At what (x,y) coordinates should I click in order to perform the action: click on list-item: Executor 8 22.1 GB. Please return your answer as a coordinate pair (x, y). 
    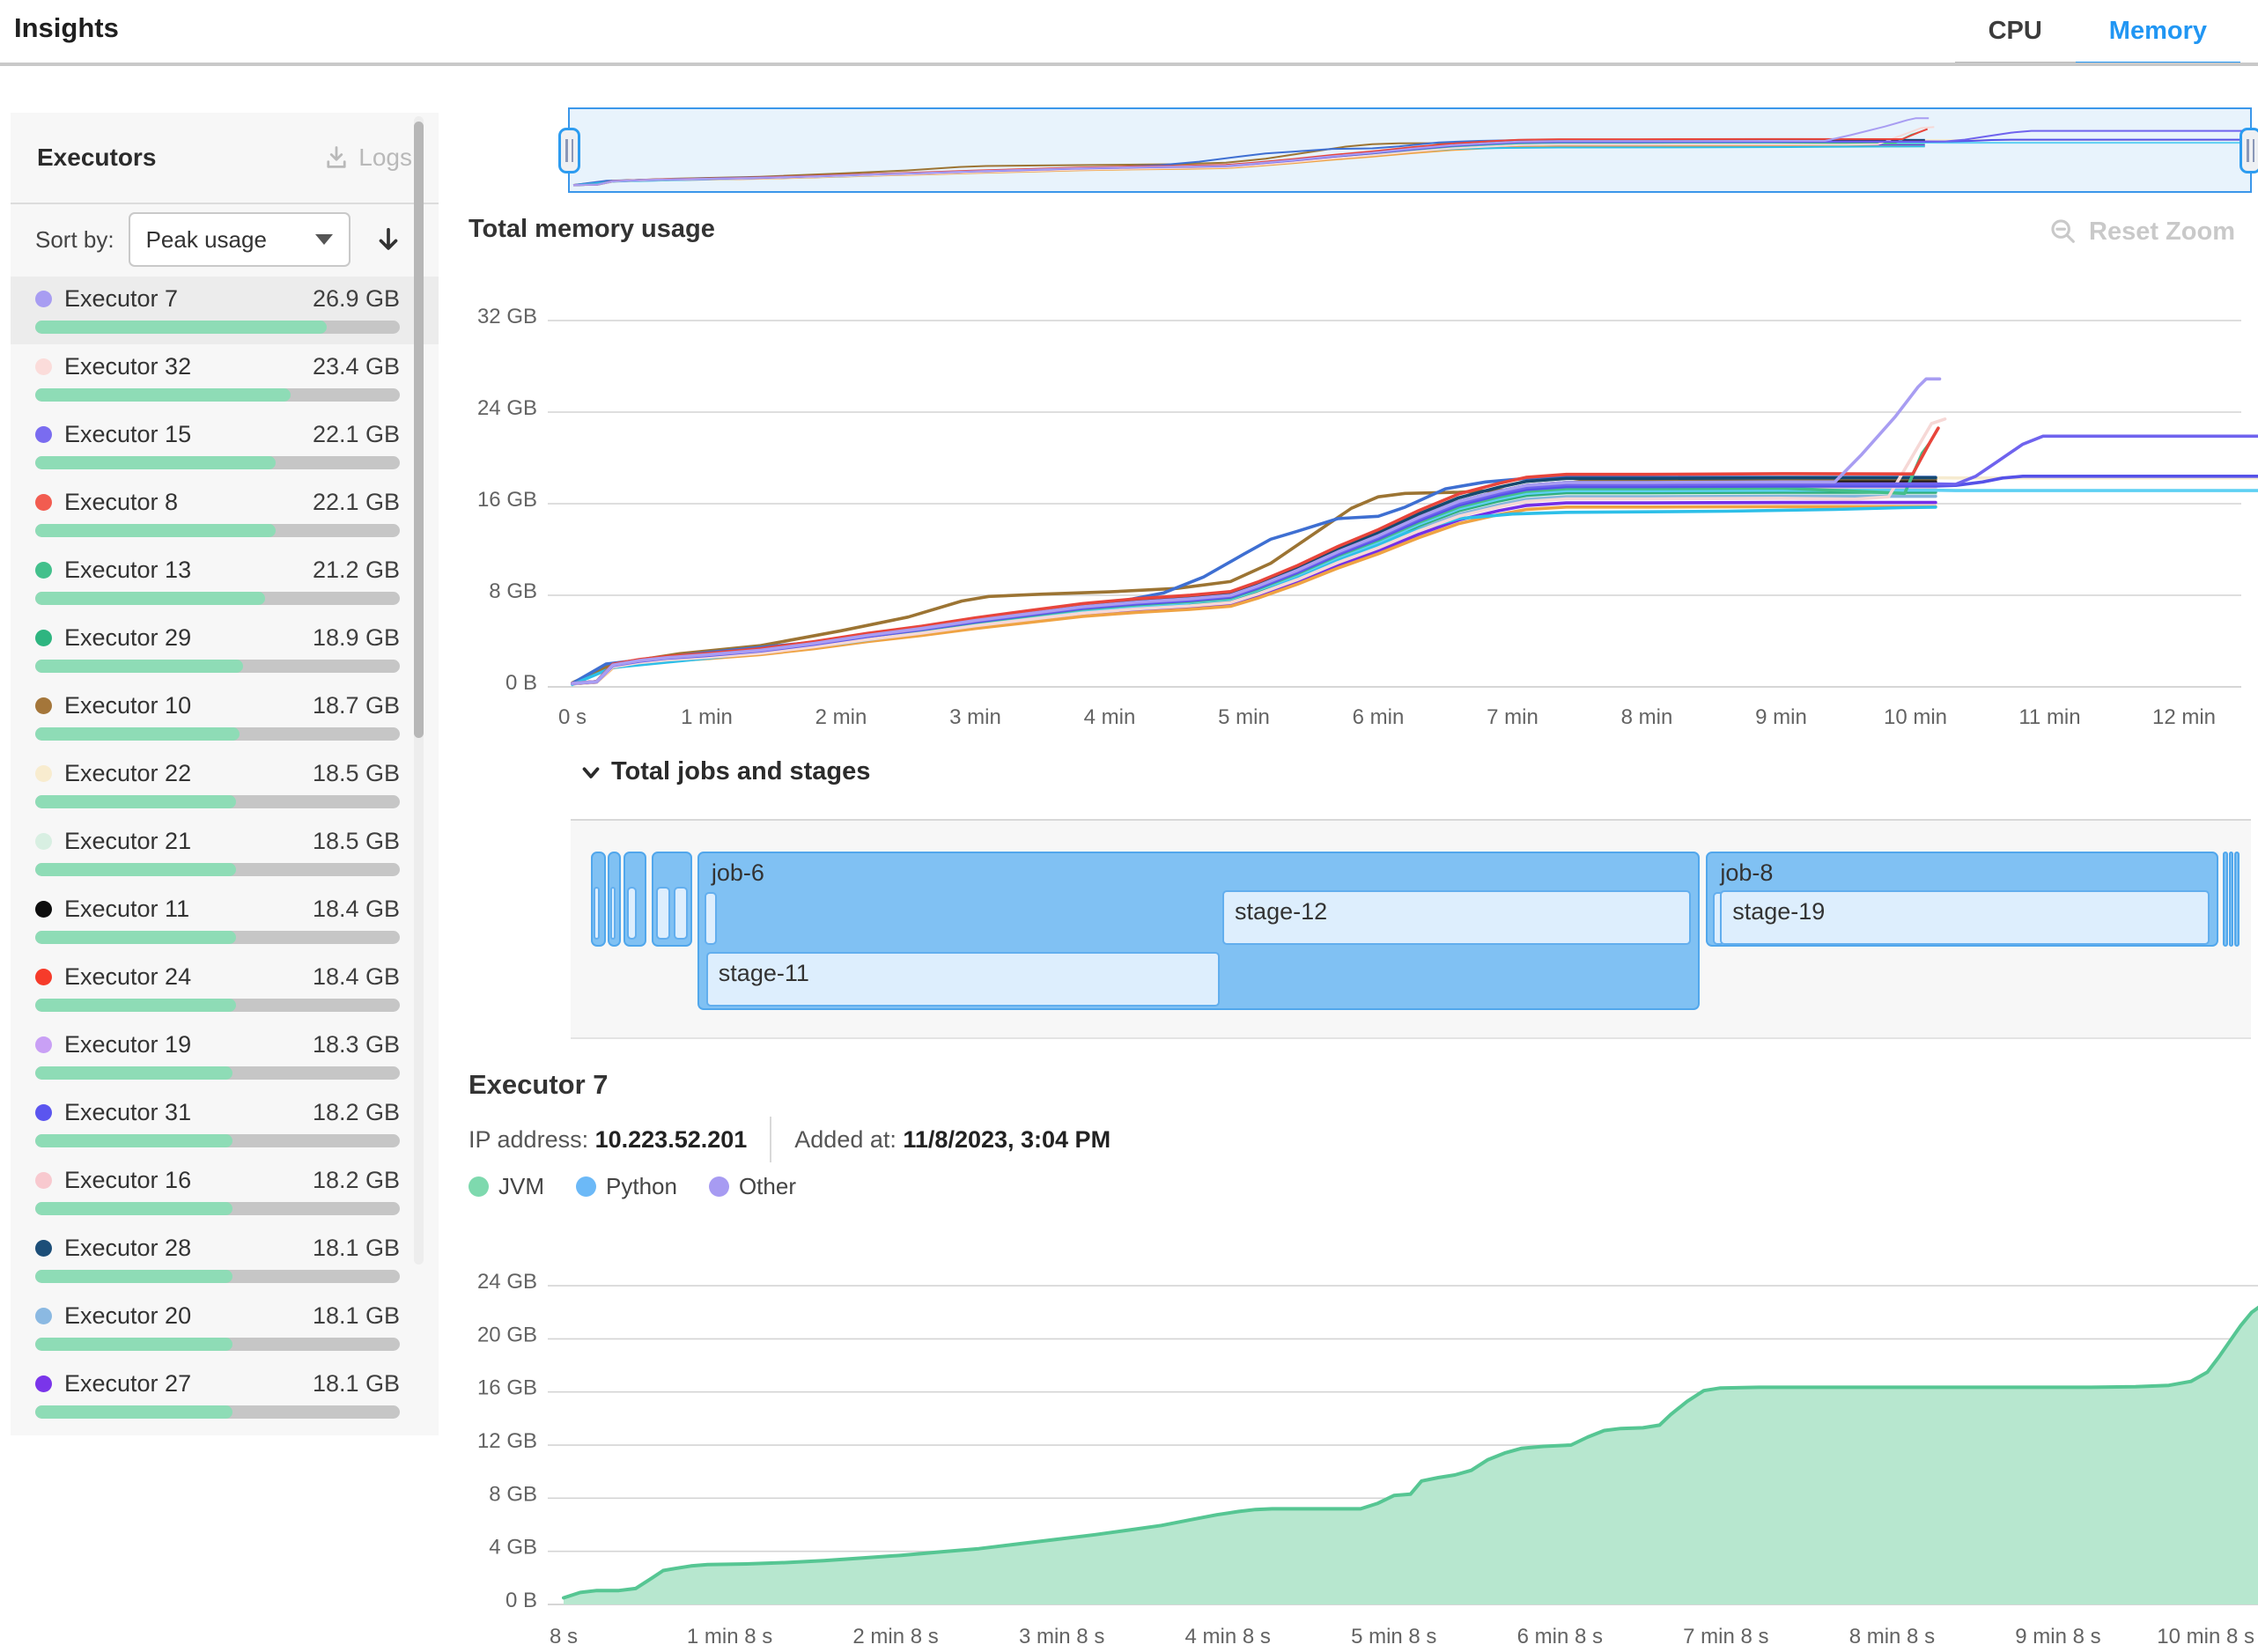
    Looking at the image, I should click on (225, 514).